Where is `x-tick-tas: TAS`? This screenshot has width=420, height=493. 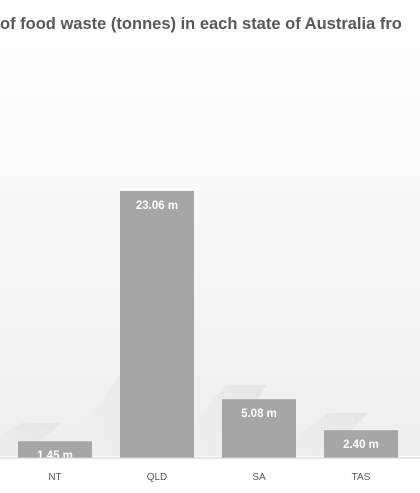 x-tick-tas: TAS is located at coordinates (361, 477).